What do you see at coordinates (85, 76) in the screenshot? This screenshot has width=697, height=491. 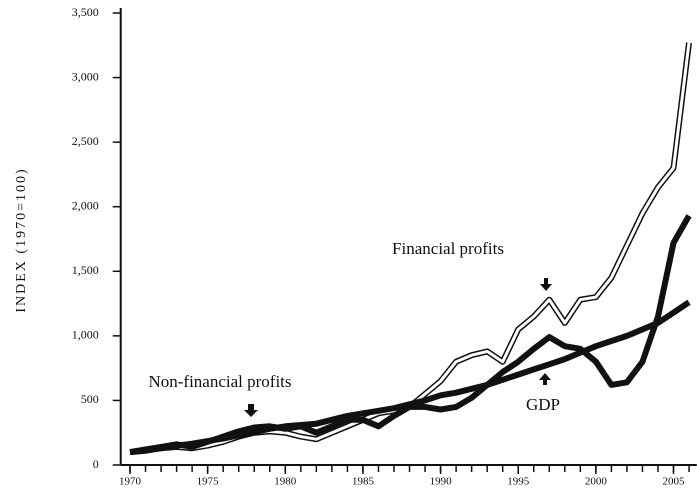 I see `y-tick-label: 3,000` at bounding box center [85, 76].